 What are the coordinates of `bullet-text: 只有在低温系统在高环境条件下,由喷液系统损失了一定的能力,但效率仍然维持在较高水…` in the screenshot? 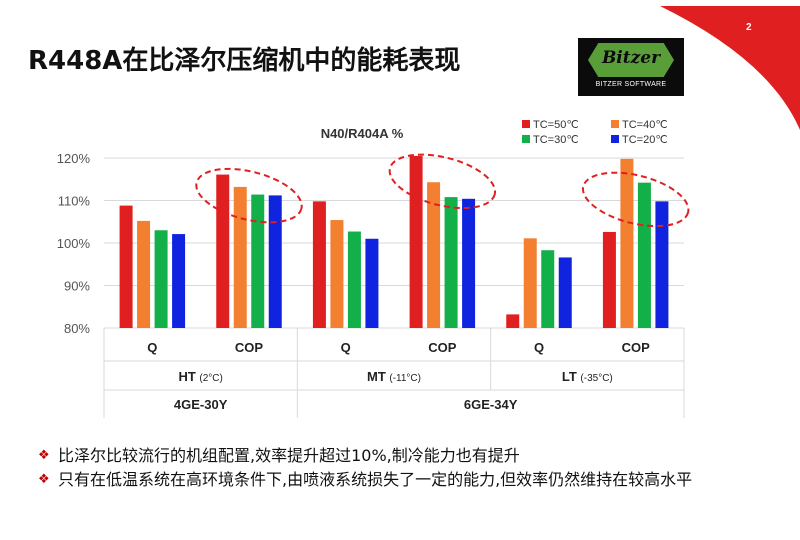 It's located at (375, 479).